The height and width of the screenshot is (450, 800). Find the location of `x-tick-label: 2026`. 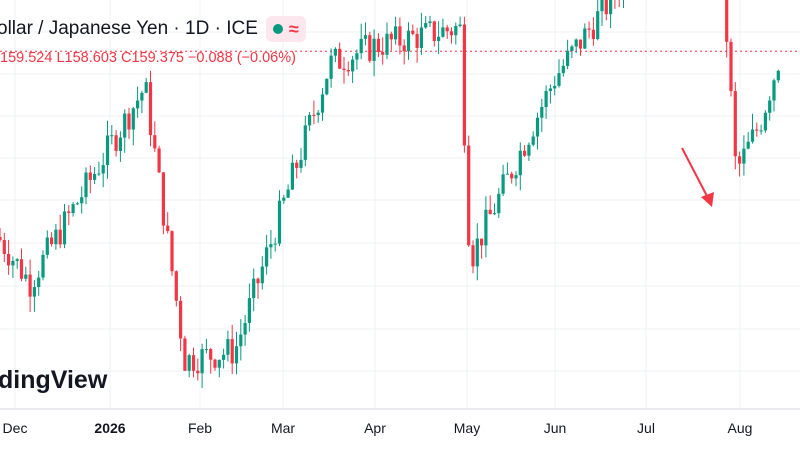

x-tick-label: 2026 is located at coordinates (109, 428).